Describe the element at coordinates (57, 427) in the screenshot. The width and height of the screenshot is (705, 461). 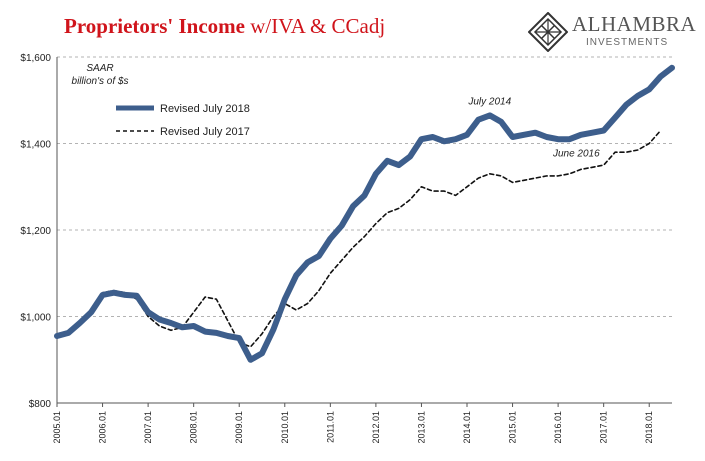
I see `x-tick-label-2005: 2005.01` at that location.